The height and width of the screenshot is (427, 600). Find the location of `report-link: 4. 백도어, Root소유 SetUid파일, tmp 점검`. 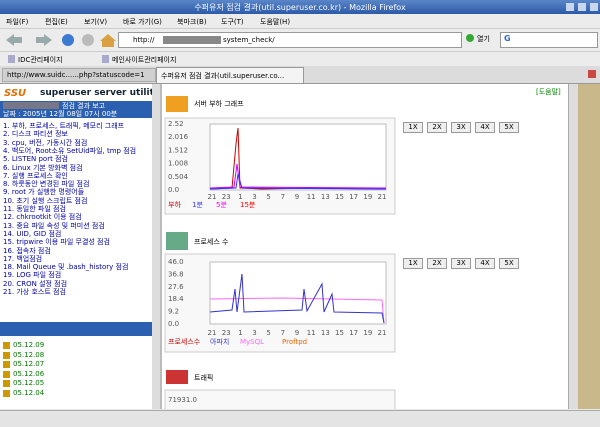

report-link: 4. 백도어, Root소유 SetUid파일, tmp 점검 is located at coordinates (70, 150).